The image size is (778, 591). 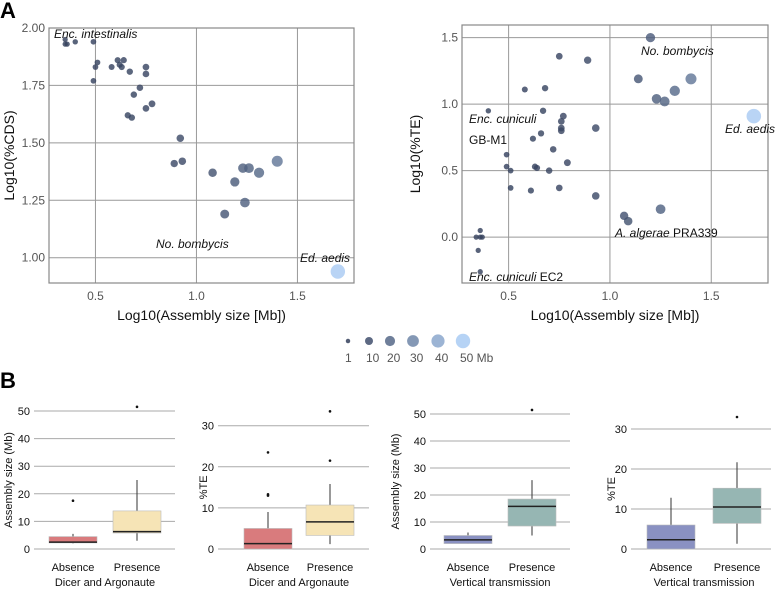 What do you see at coordinates (449, 38) in the screenshot?
I see `y-tick-label: 1.5` at bounding box center [449, 38].